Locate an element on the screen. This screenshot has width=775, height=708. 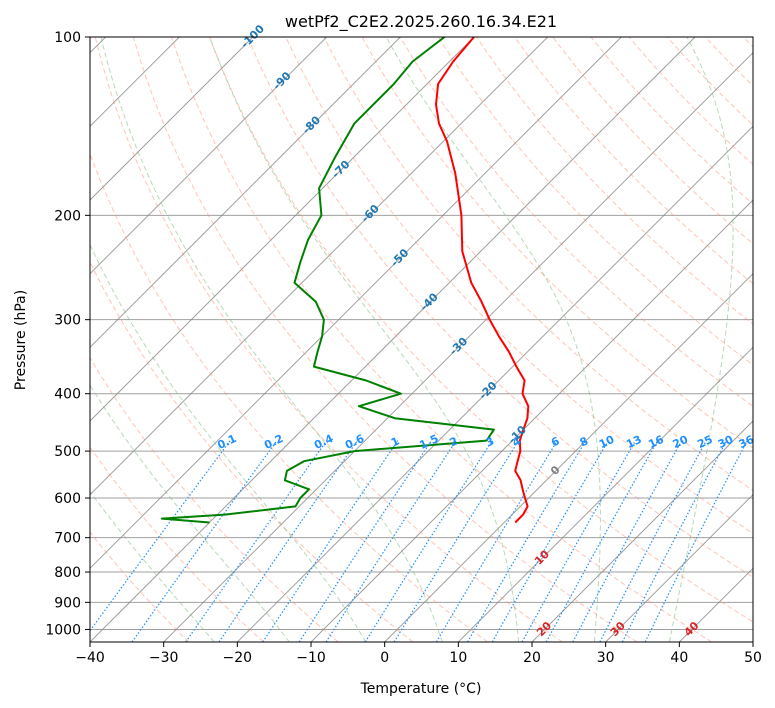
temperature-profile is located at coordinates (482, 280).